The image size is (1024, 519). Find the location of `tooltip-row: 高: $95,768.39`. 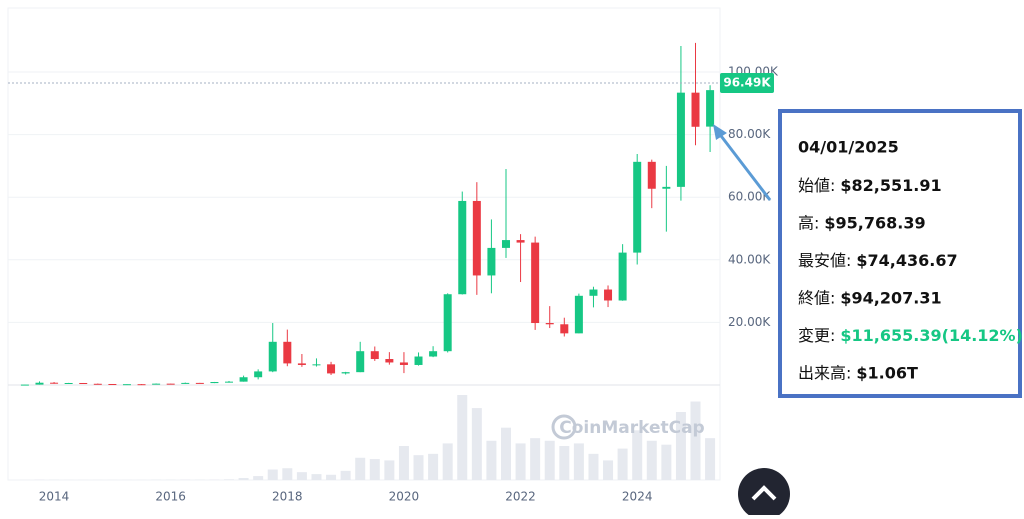

tooltip-row: 高: $95,768.39 is located at coordinates (862, 222).